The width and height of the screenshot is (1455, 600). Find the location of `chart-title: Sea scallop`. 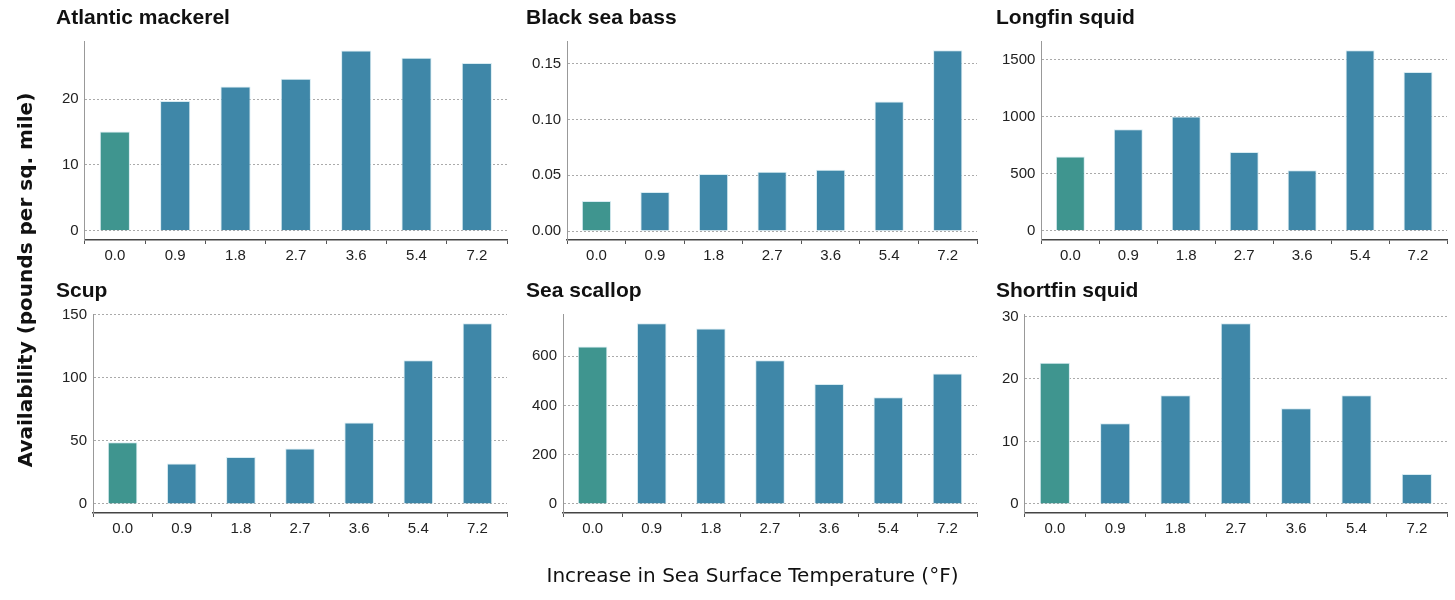

chart-title: Sea scallop is located at coordinates (584, 290).